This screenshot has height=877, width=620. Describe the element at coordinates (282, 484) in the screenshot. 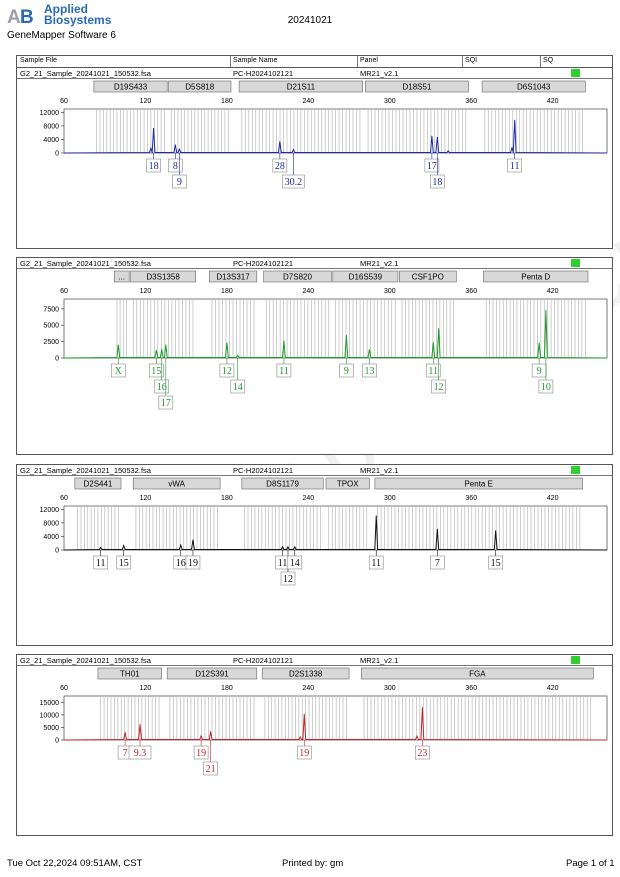

I see `marker-label: D8S1179` at that location.